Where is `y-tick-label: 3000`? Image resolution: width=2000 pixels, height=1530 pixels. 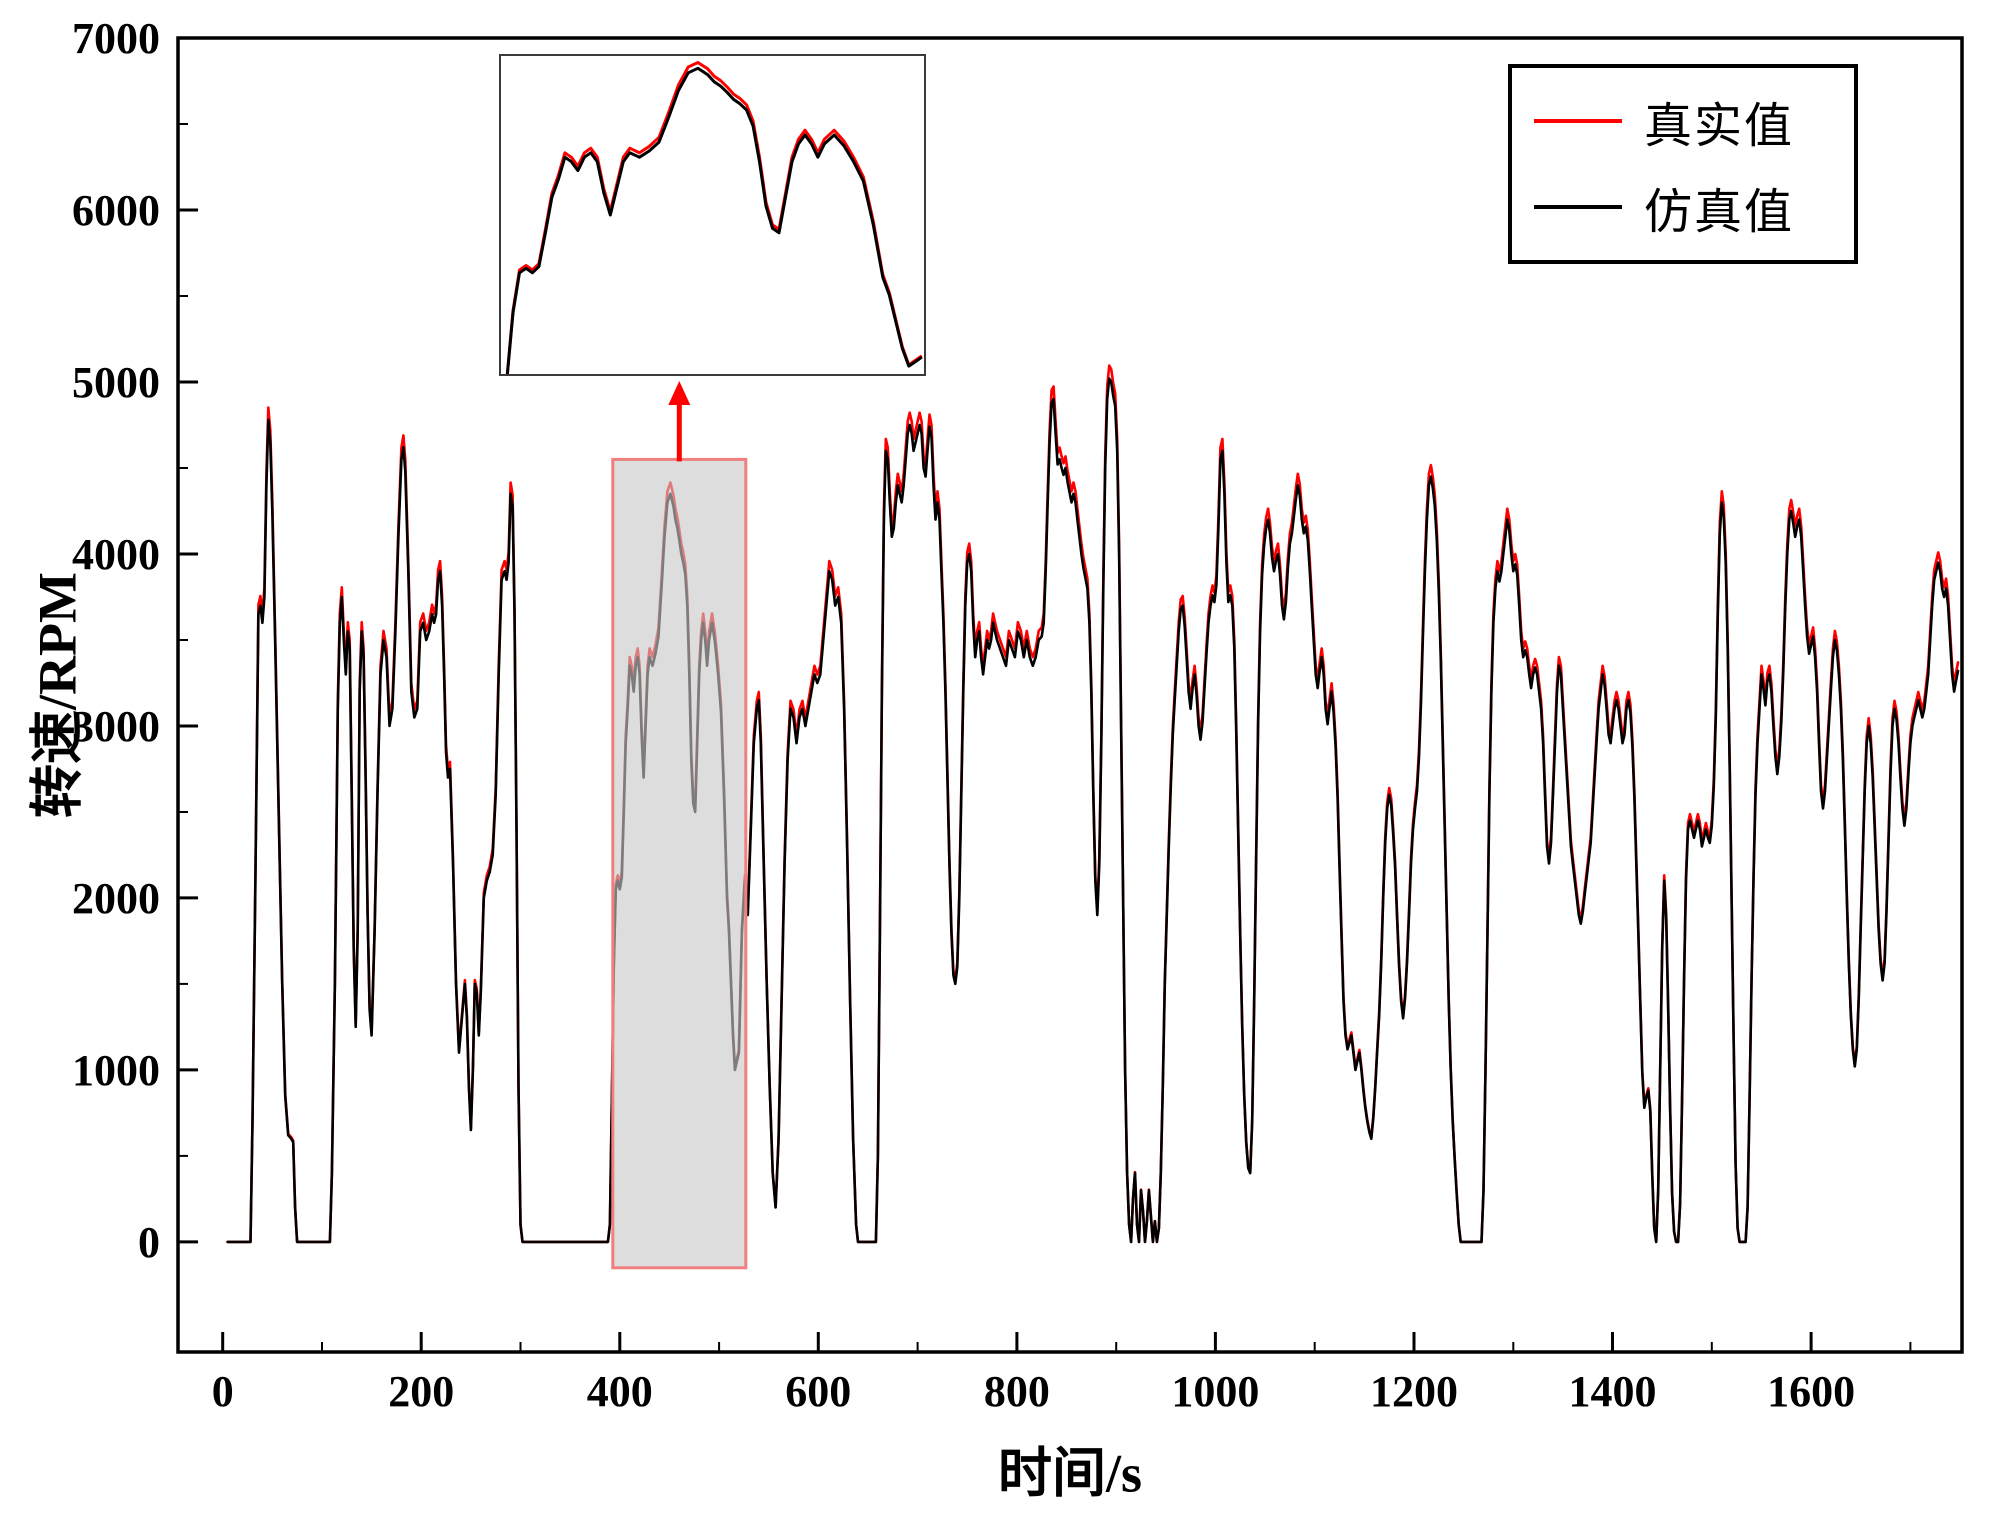 y-tick-label: 3000 is located at coordinates (116, 726).